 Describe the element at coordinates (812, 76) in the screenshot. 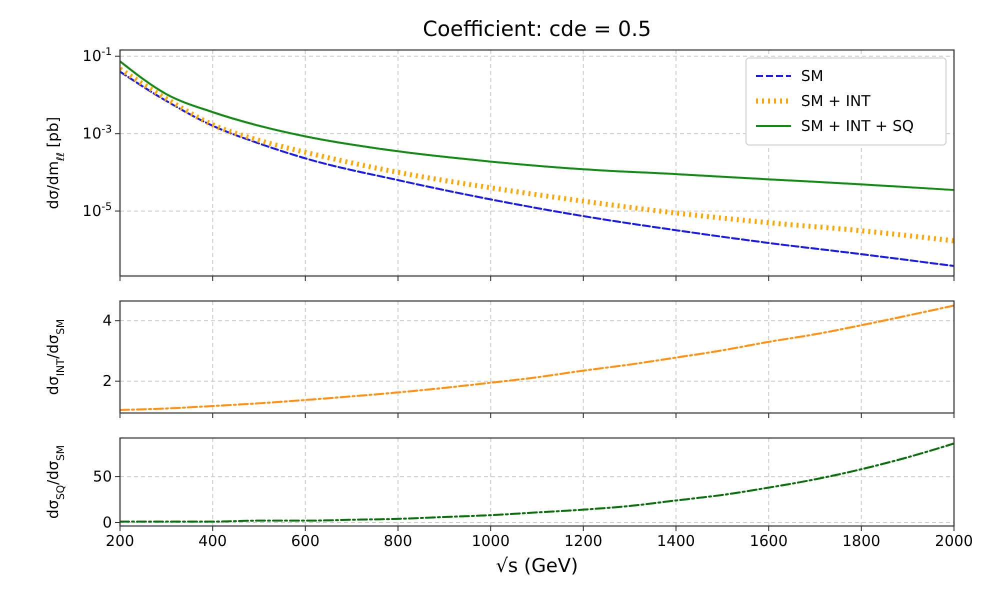

I see `legend-label: SM` at that location.